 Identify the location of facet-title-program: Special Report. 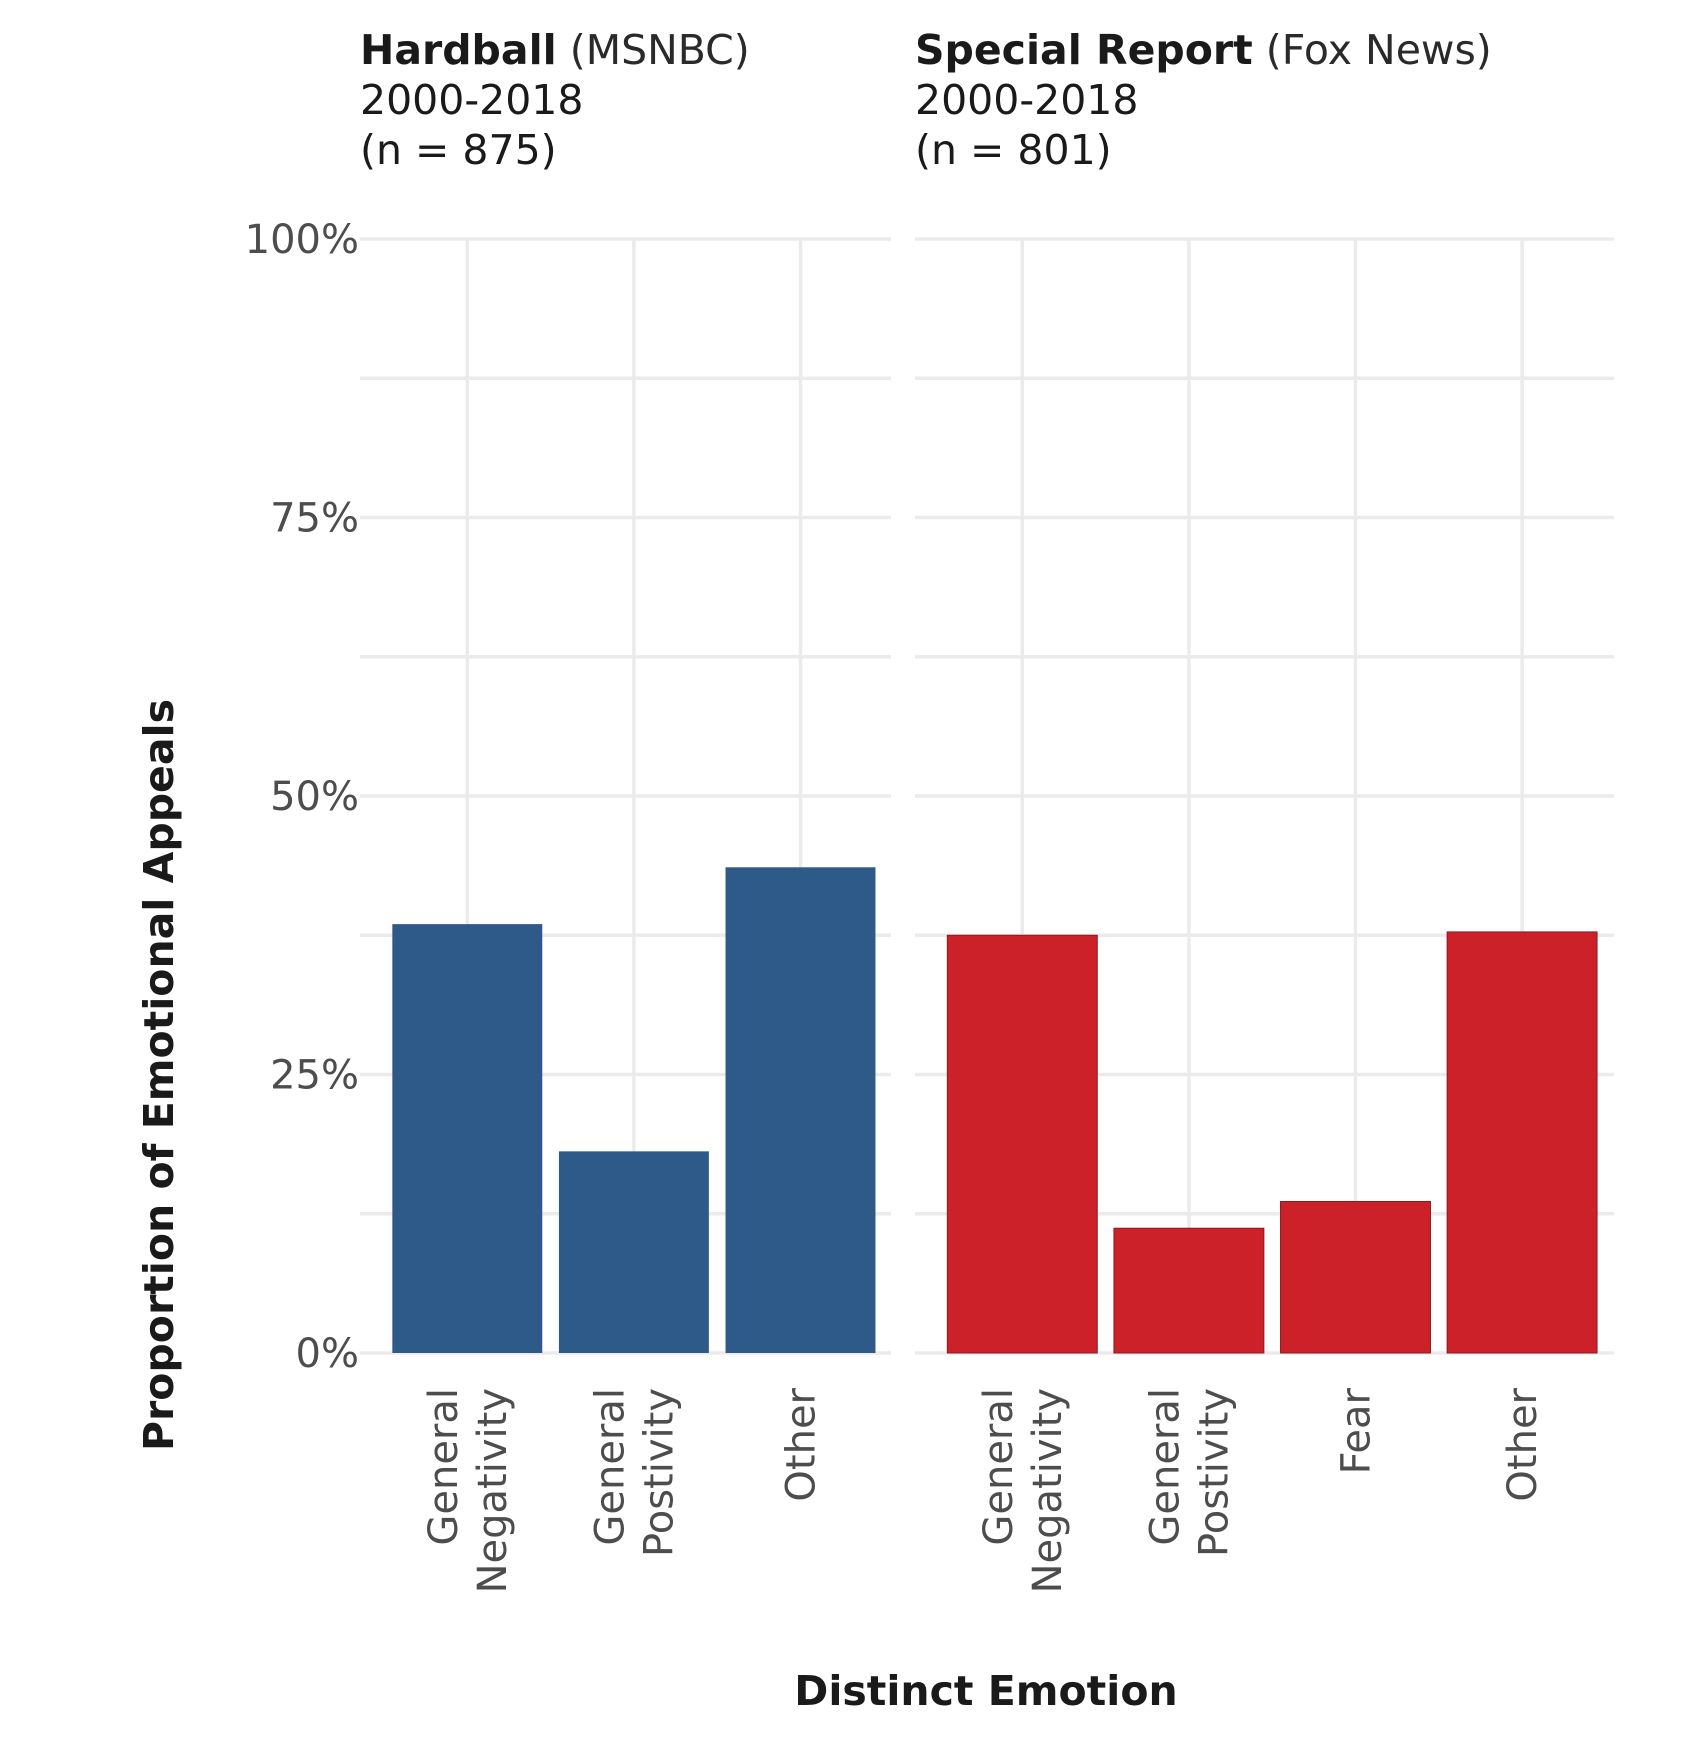
(1084, 50).